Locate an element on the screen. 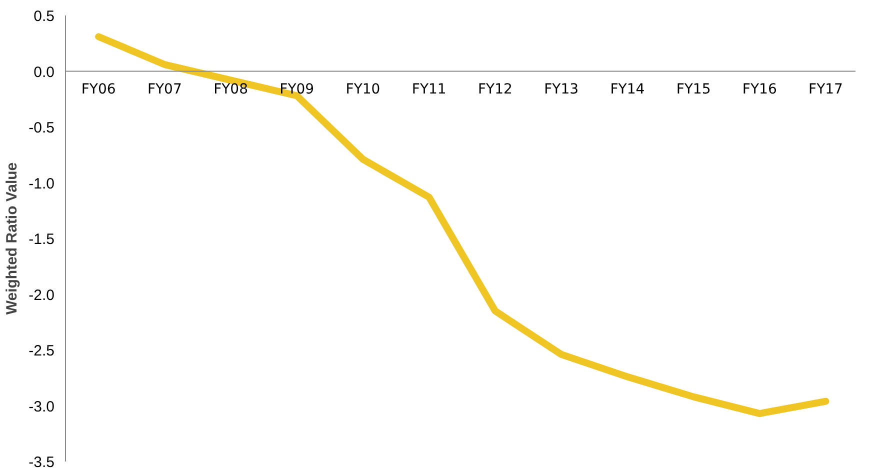  x-tick-label: FY06 is located at coordinates (98, 89).